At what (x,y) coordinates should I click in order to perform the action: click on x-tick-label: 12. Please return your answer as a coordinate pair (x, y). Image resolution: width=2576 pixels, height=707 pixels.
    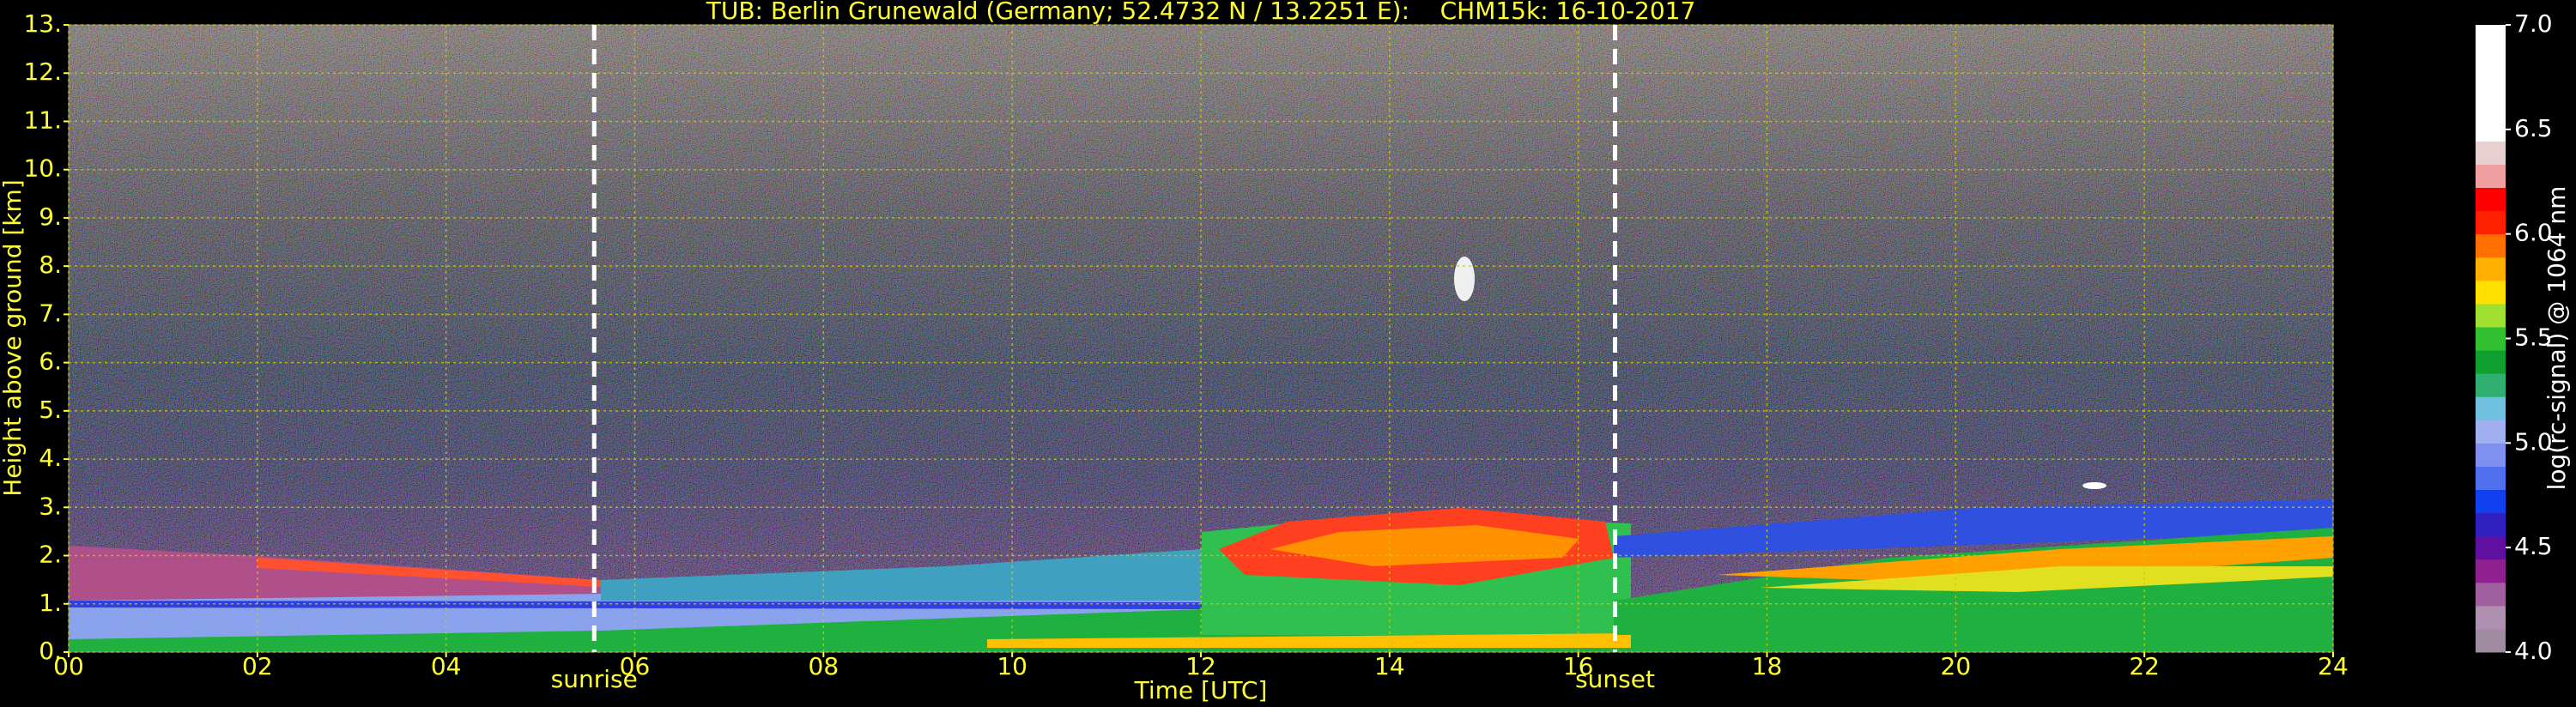
    Looking at the image, I should click on (1200, 666).